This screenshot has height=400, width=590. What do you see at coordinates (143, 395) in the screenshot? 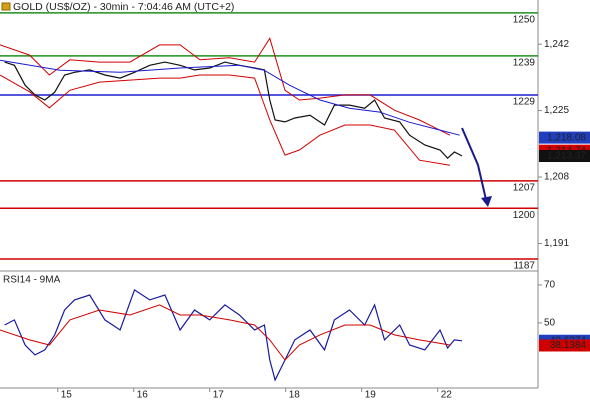
I see `x-tick-label: 16` at bounding box center [143, 395].